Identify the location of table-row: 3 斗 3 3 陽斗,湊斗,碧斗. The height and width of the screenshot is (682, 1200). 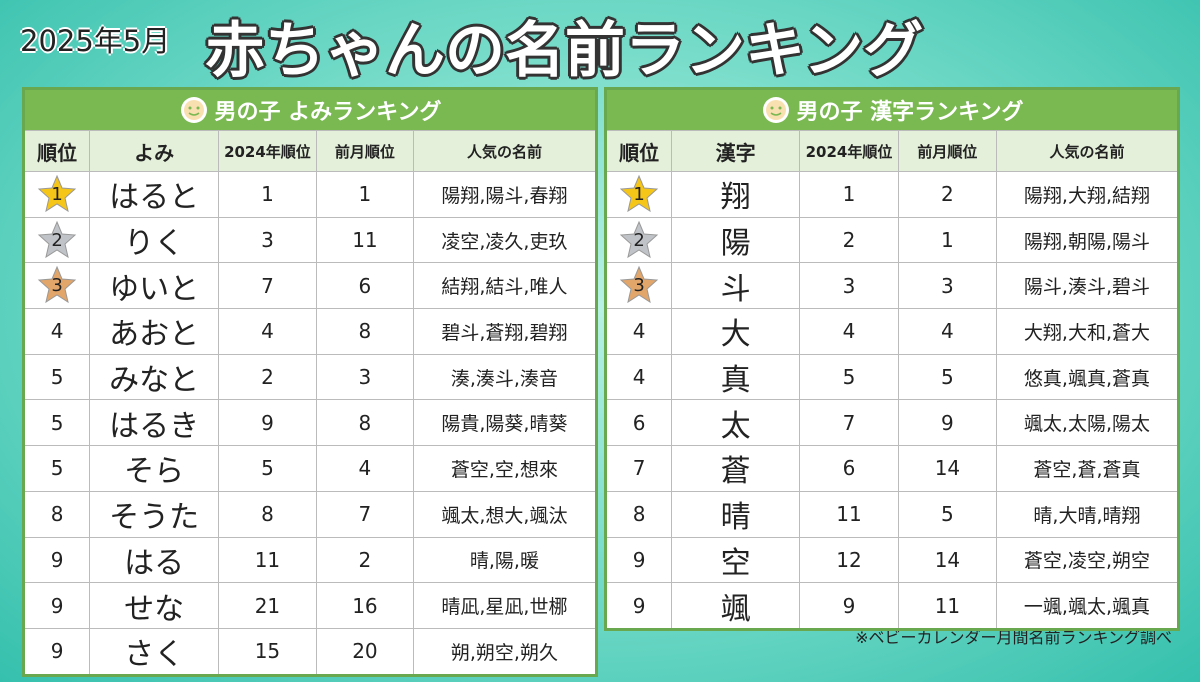
(892, 285).